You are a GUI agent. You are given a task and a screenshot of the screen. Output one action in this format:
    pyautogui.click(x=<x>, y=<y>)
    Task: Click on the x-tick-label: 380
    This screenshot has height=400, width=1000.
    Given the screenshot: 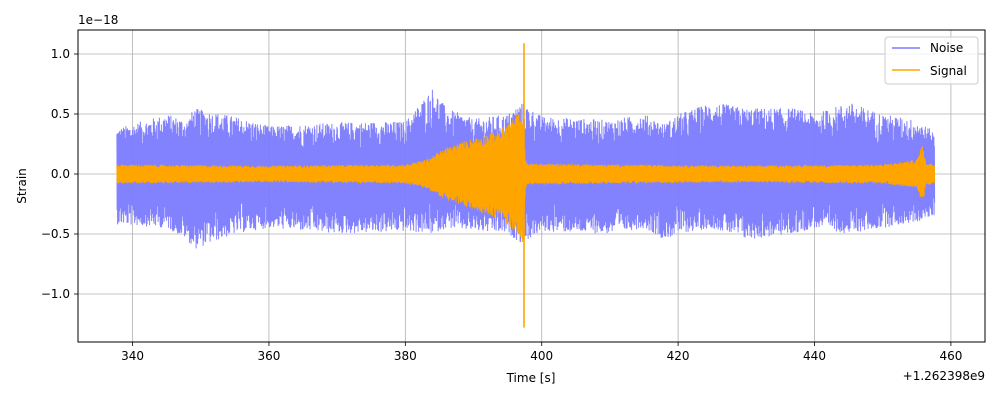 What is the action you would take?
    pyautogui.click(x=405, y=356)
    